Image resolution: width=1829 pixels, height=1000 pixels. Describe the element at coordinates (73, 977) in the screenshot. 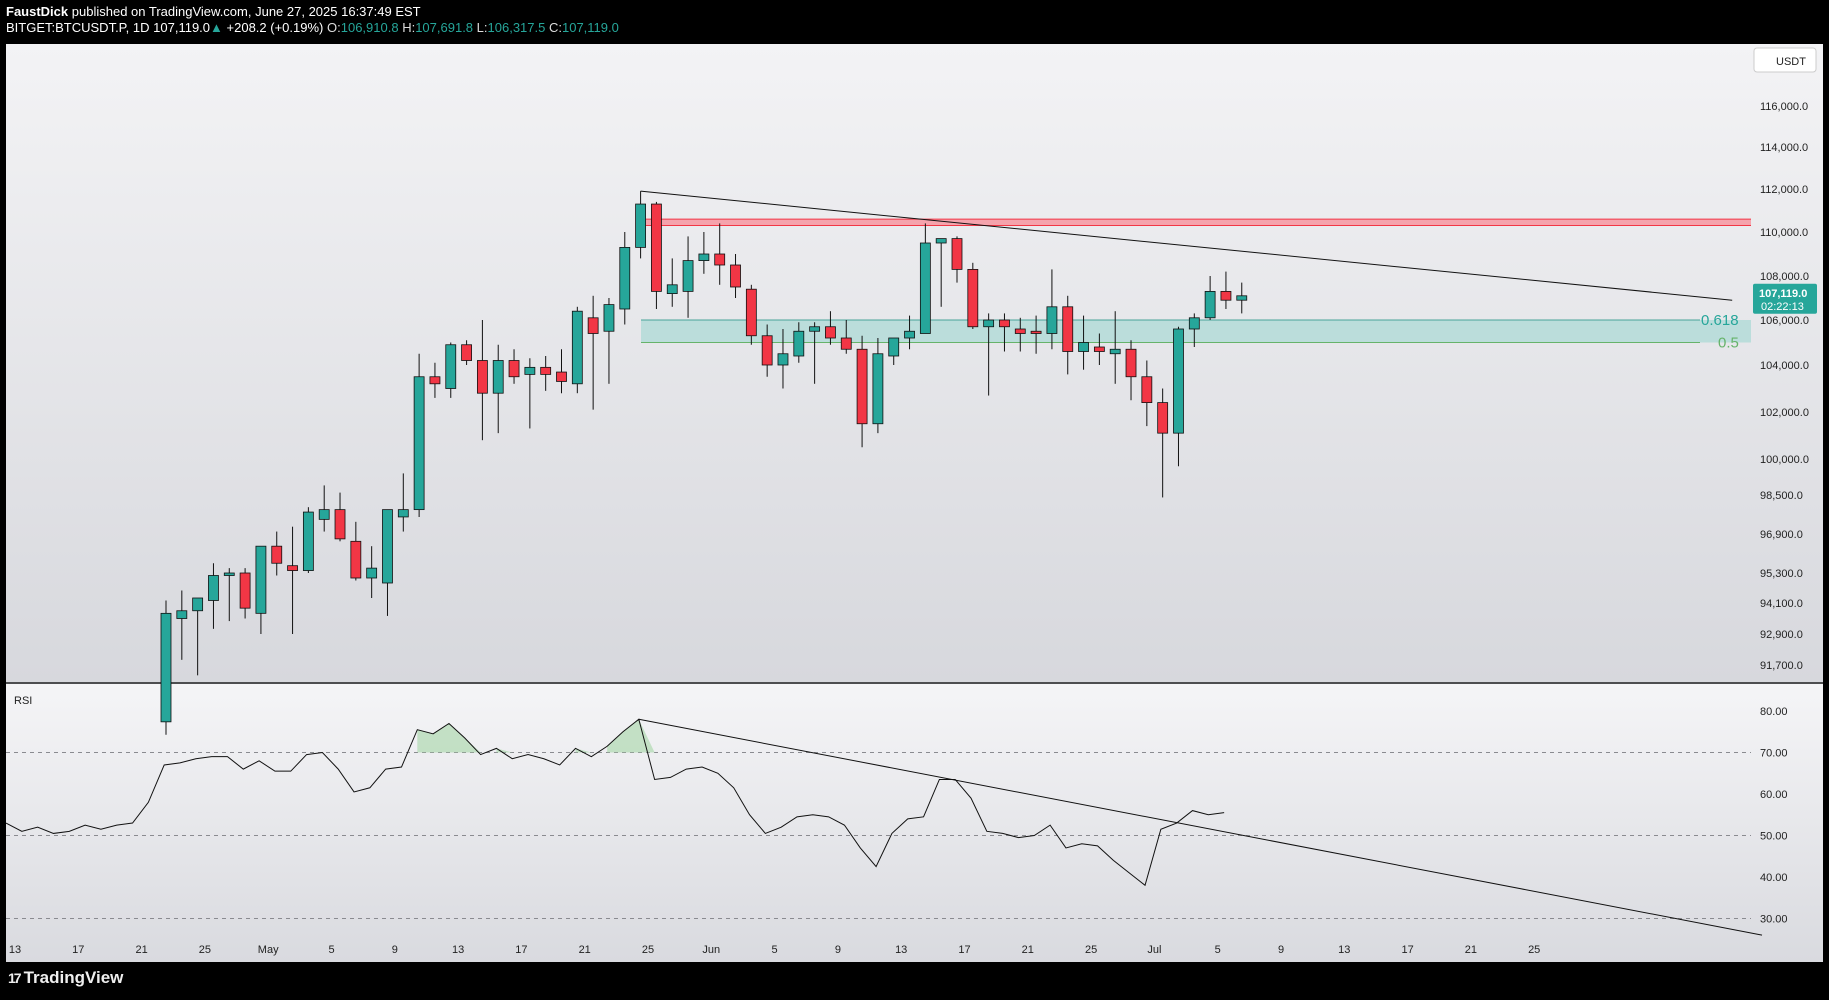

I see `brand-name: TradingView` at that location.